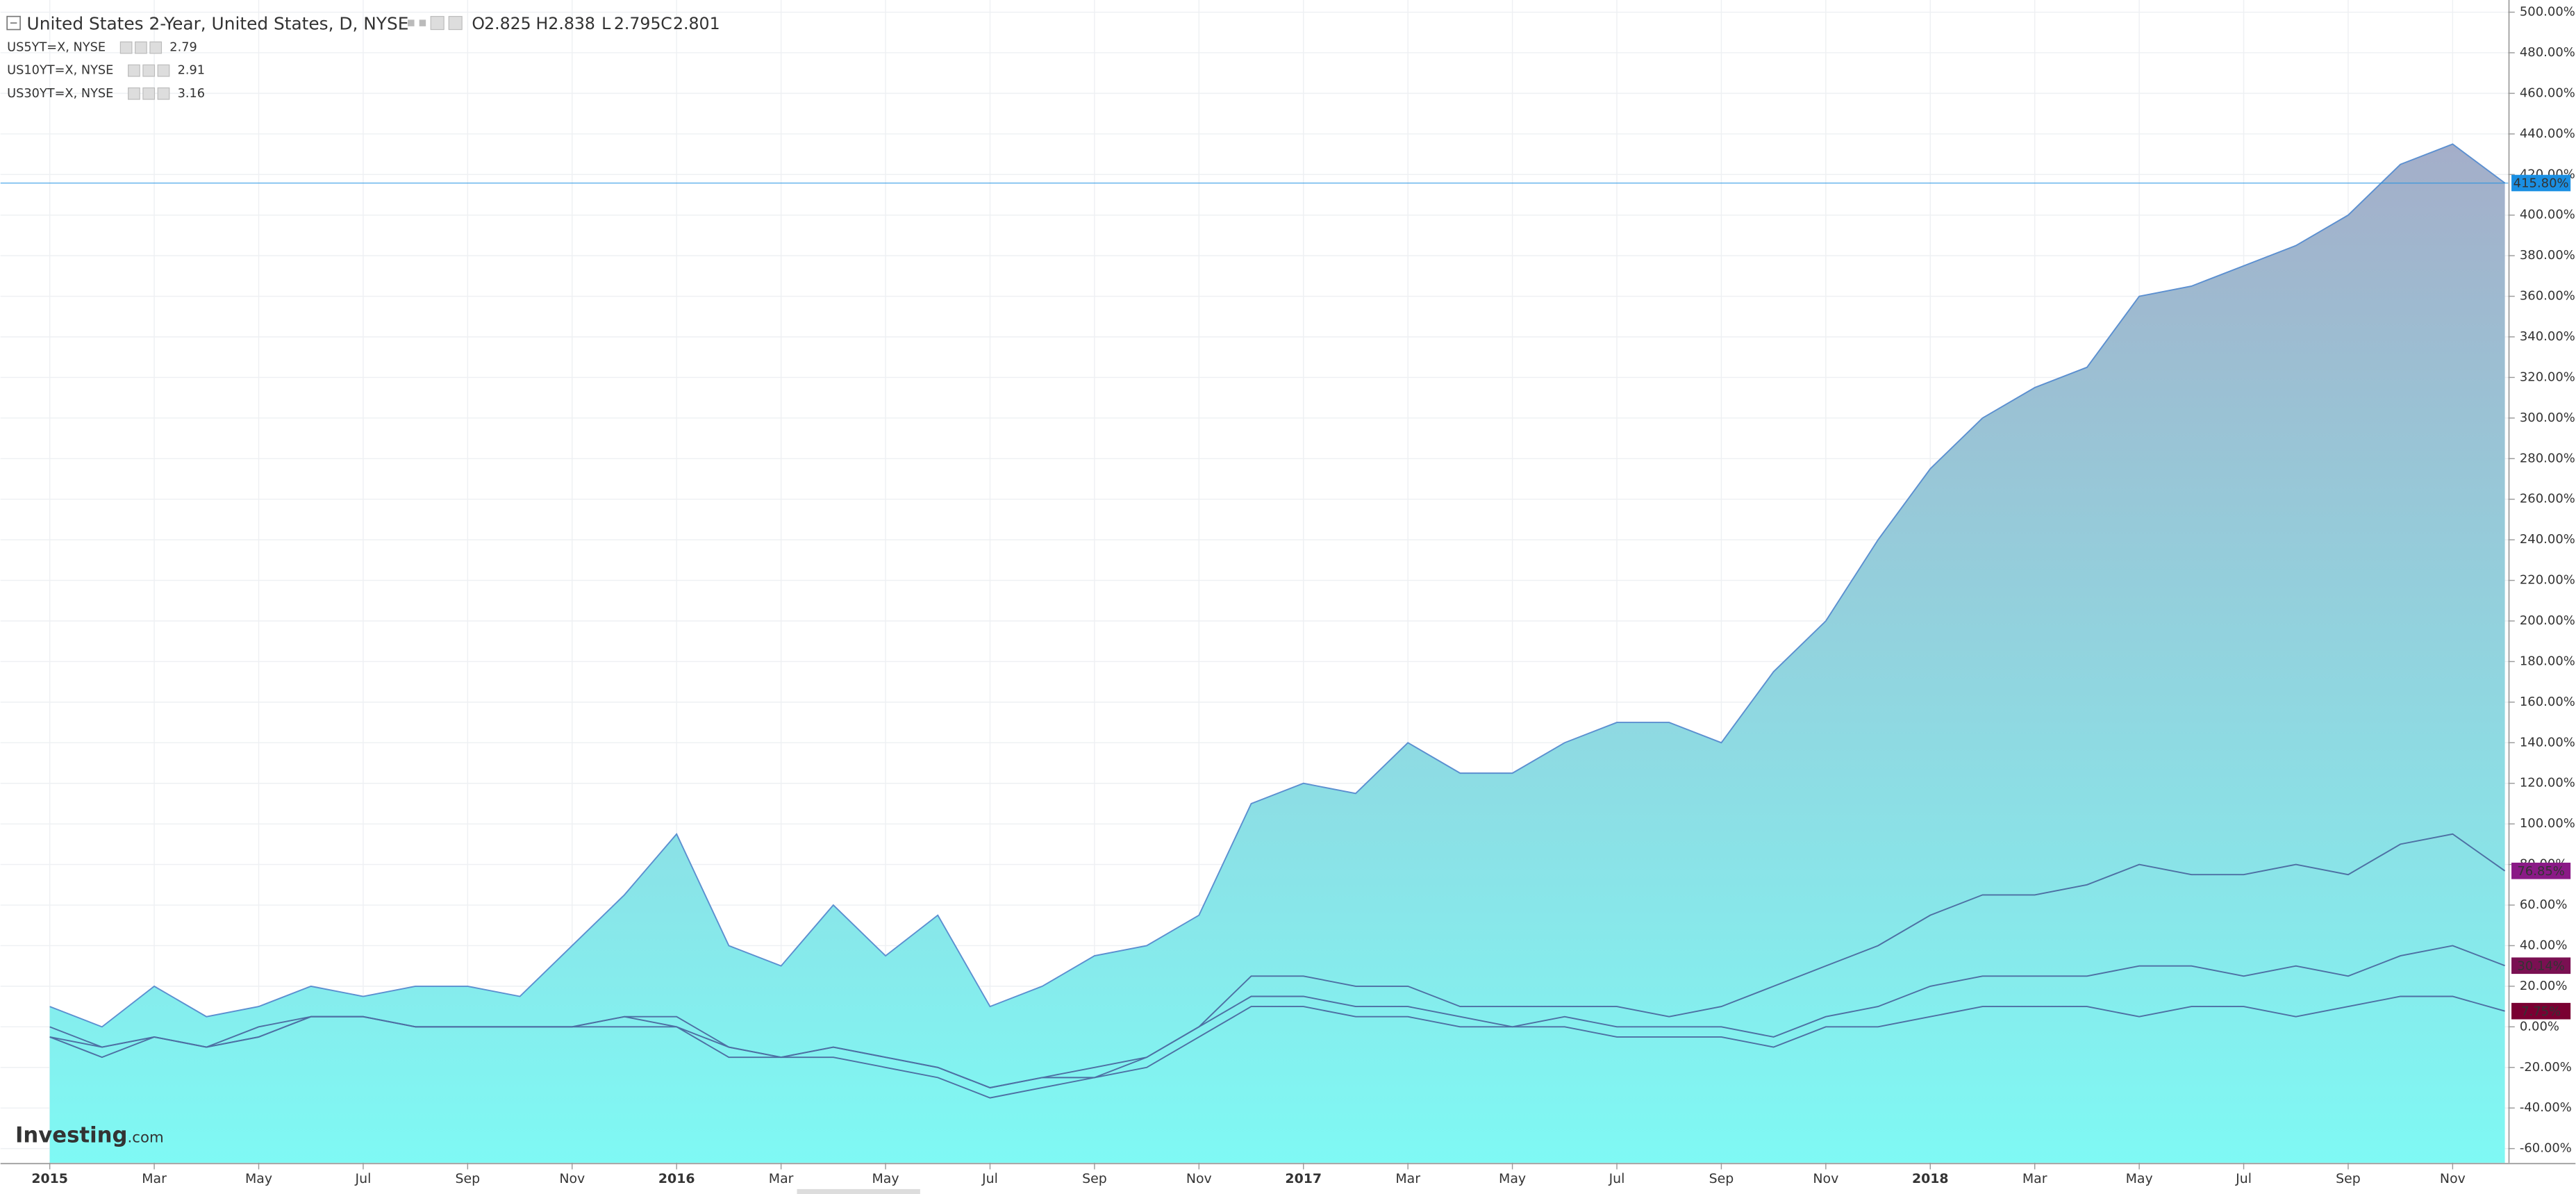 This screenshot has height=1194, width=2576. Describe the element at coordinates (666, 23) in the screenshot. I see `ohlc-label: C` at that location.